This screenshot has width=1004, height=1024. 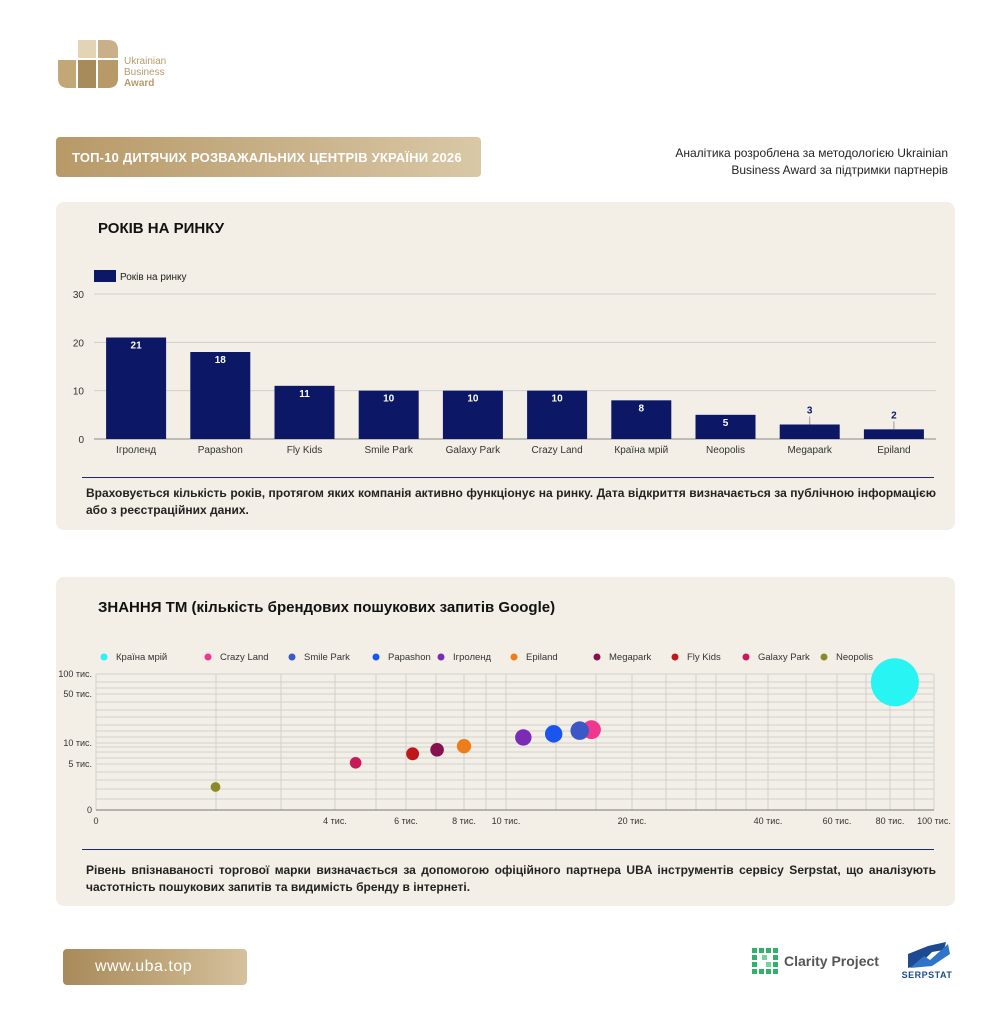 I want to click on x-tick-label: 20 тис., so click(x=632, y=821).